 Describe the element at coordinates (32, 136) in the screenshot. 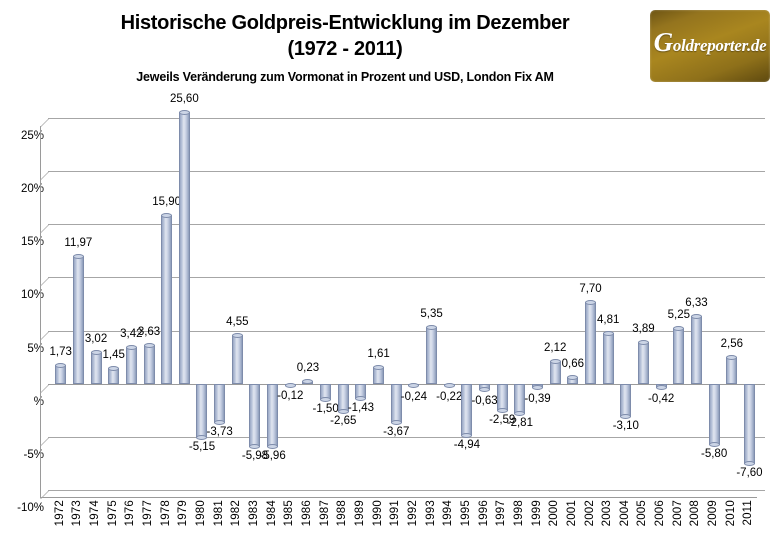

I see `y-axis-tick-label: 25%` at that location.